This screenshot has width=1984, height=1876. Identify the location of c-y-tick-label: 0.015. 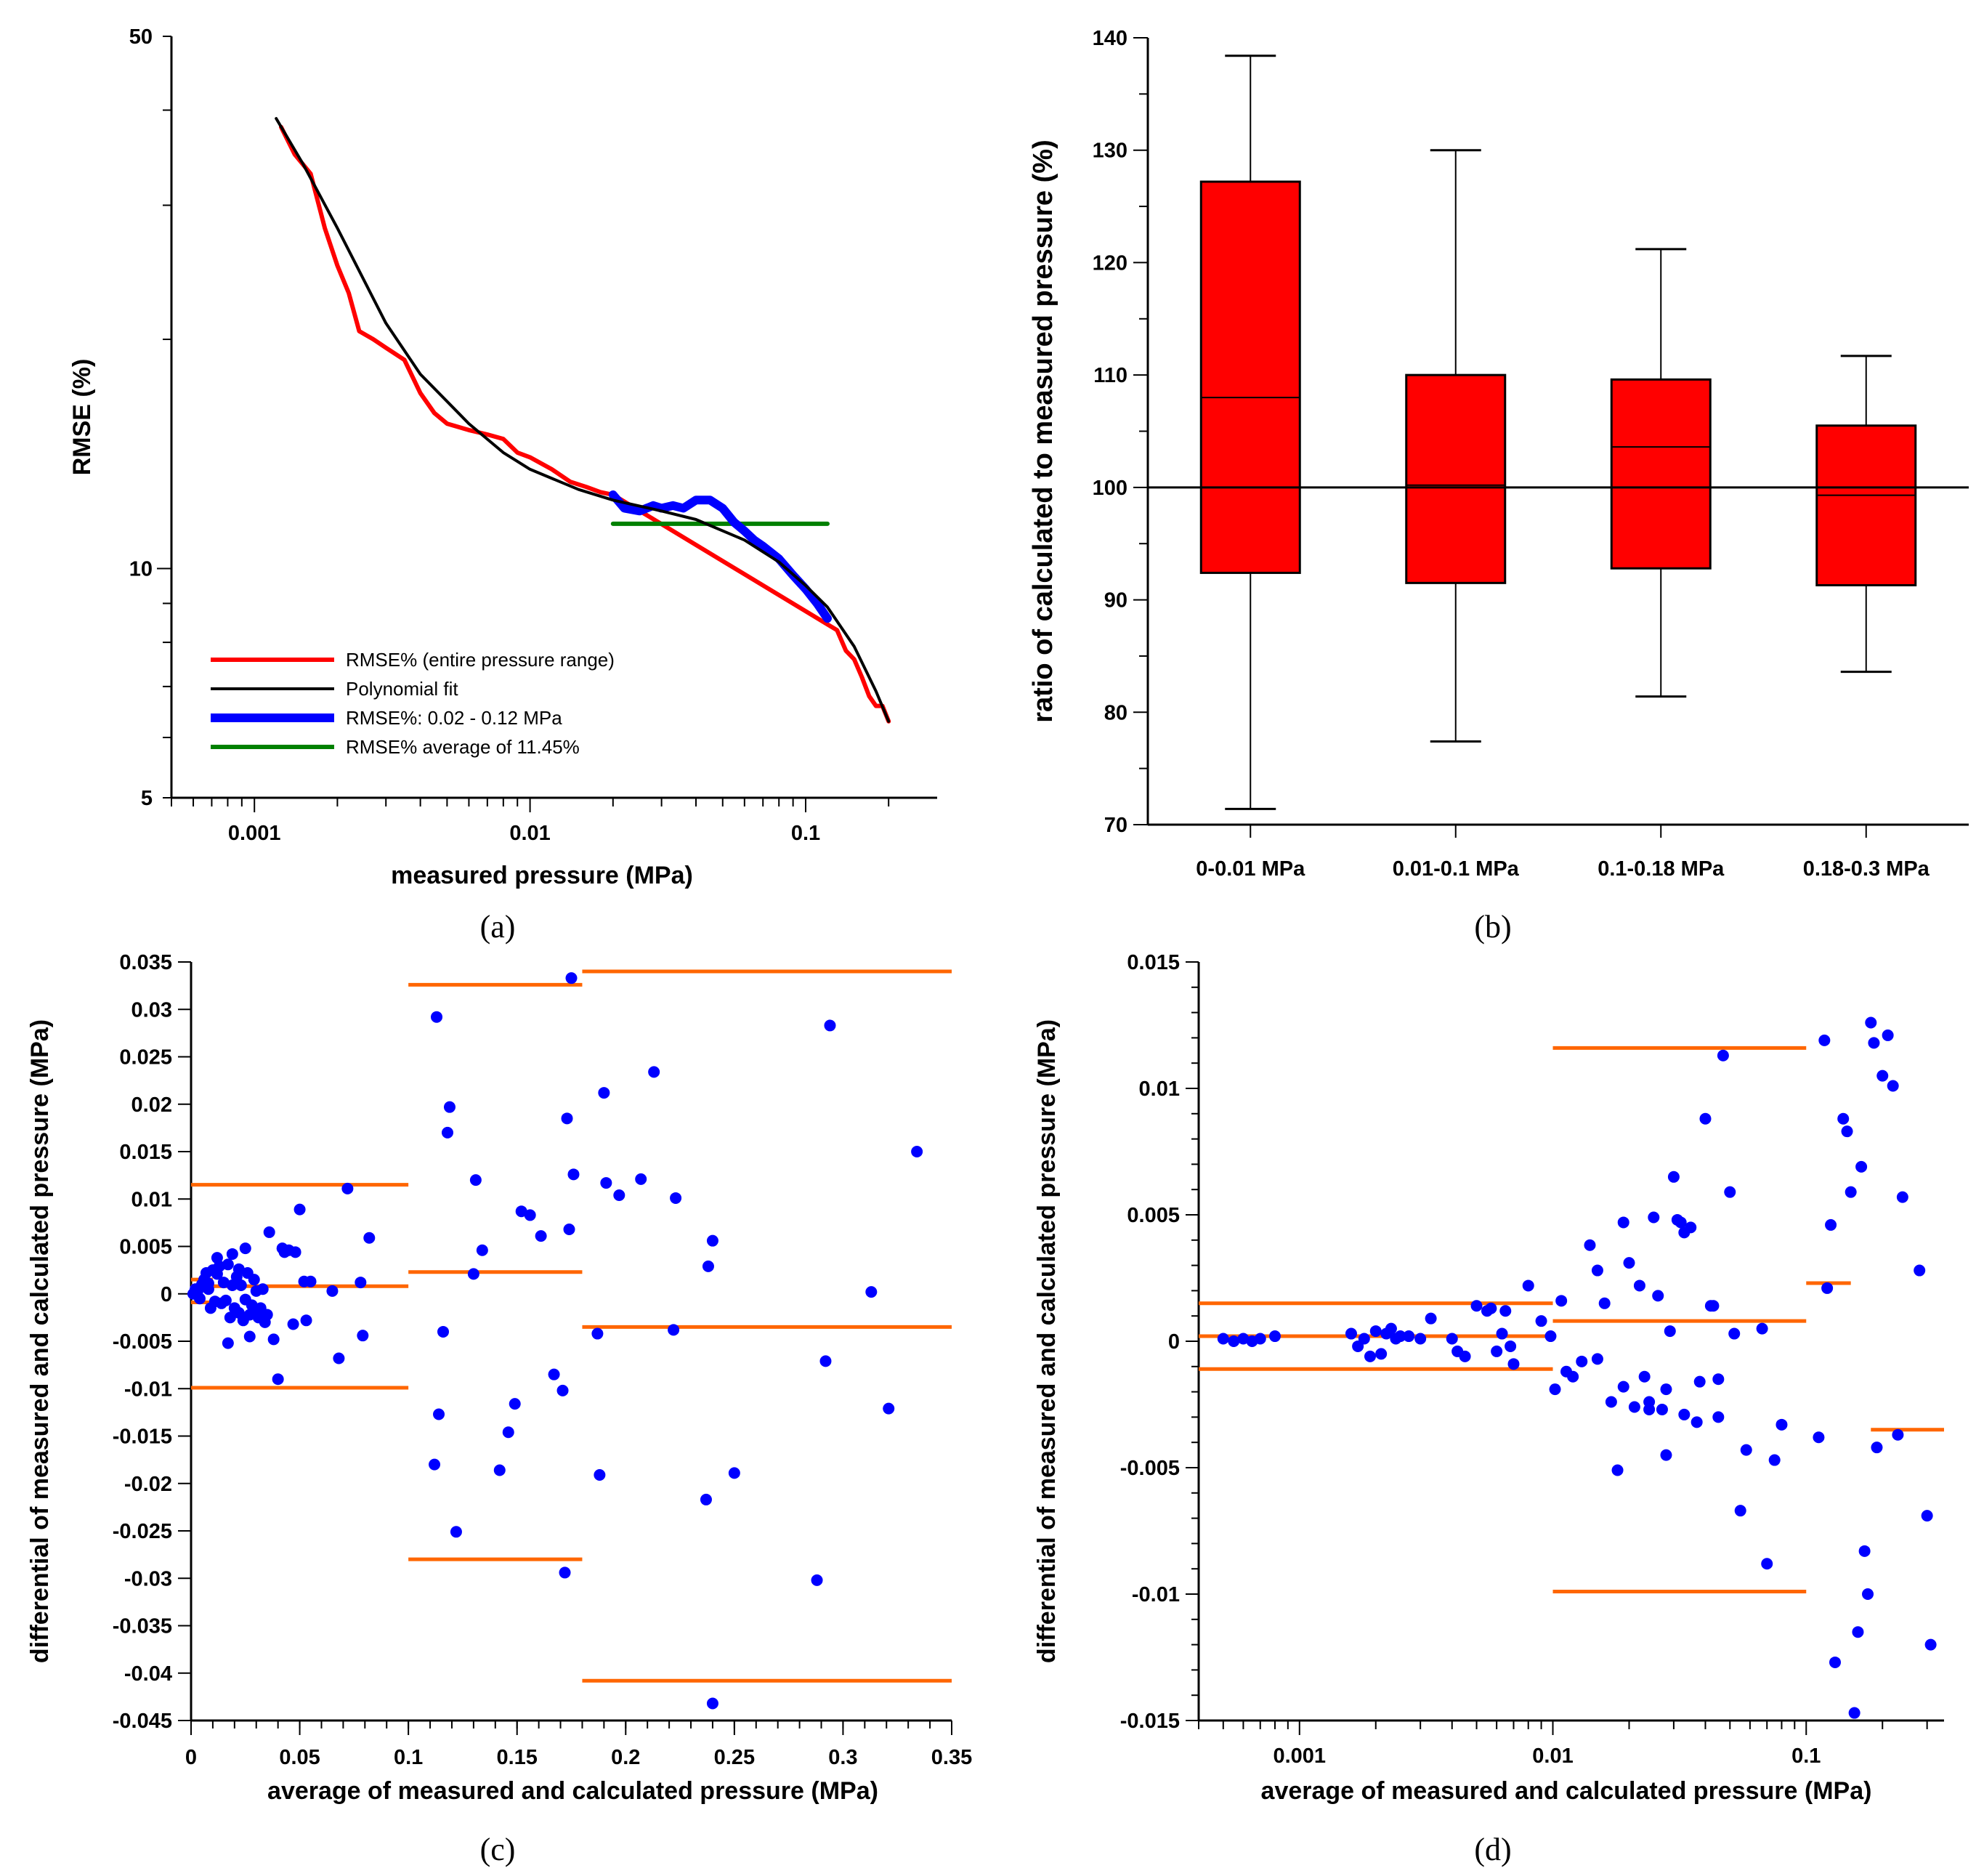
(145, 1152).